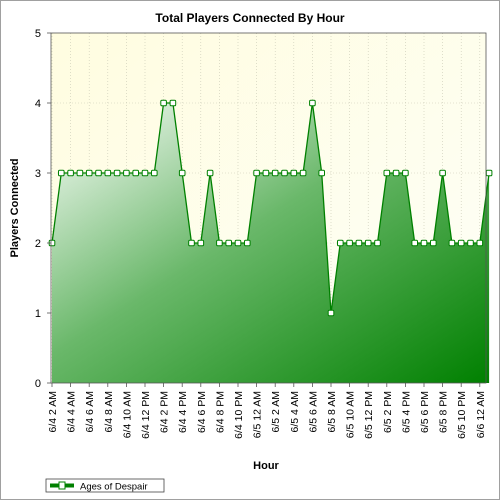 This screenshot has width=500, height=500. Describe the element at coordinates (38, 244) in the screenshot. I see `y-tick-label: 2` at that location.